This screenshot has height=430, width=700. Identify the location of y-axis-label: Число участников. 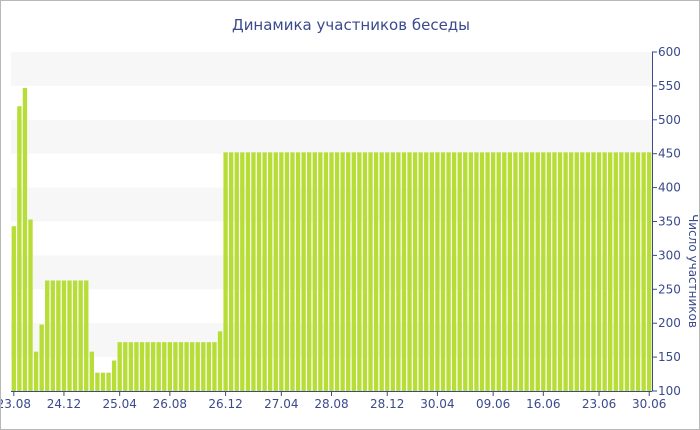
(692, 271).